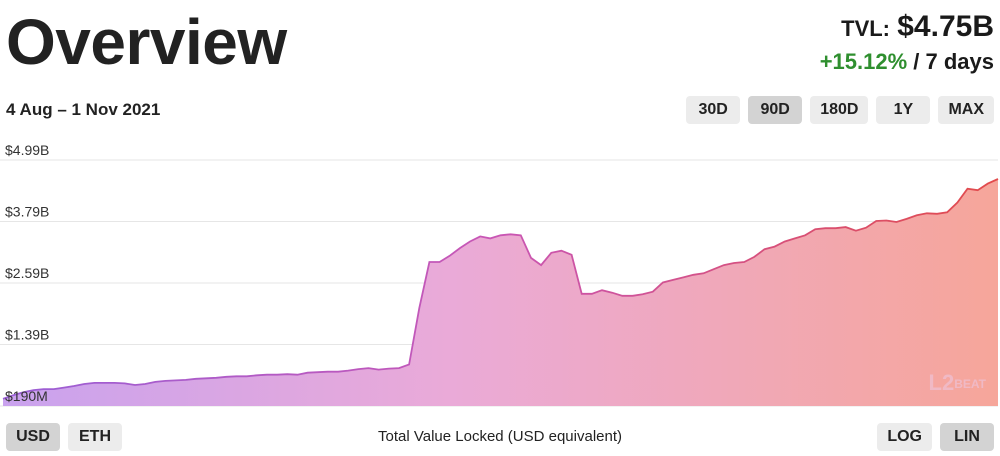  I want to click on tvl-change-percent: +15.12%, so click(863, 61).